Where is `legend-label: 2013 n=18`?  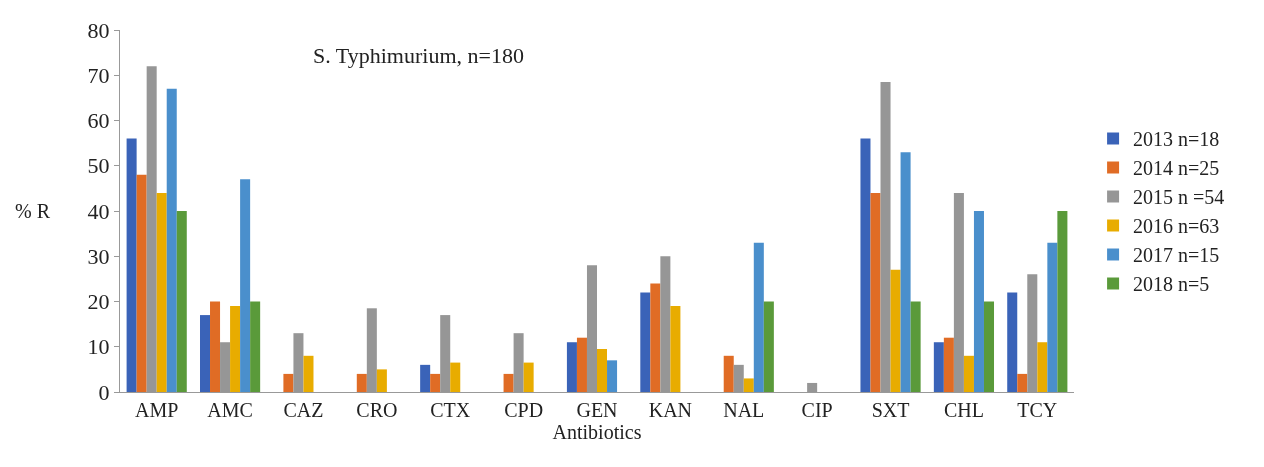
legend-label: 2013 n=18 is located at coordinates (1176, 139).